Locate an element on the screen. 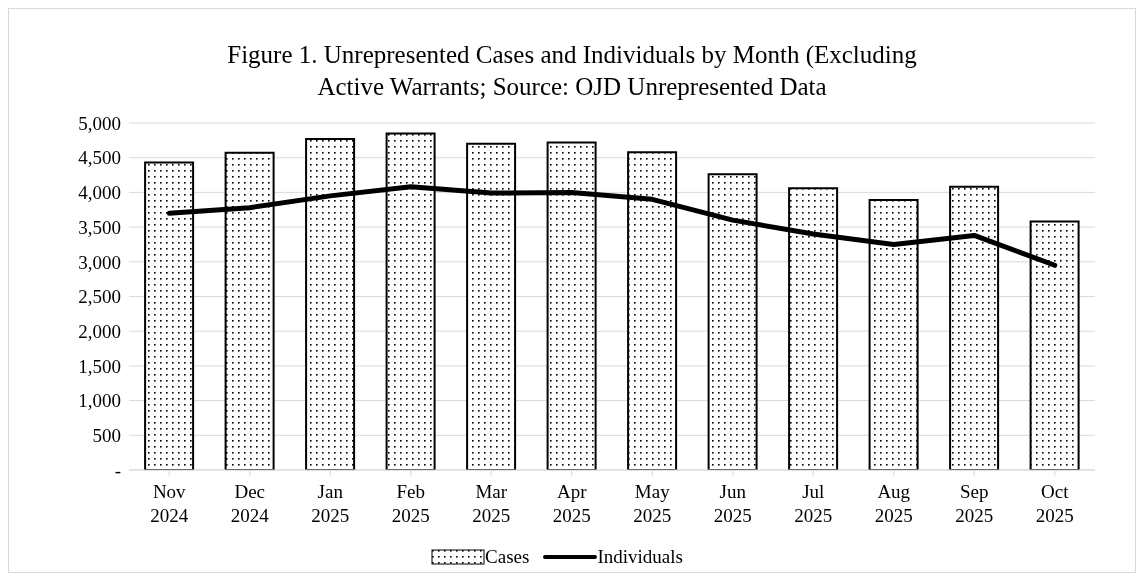 This screenshot has width=1144, height=581. y-tick-label: 3,500 is located at coordinates (99, 227).